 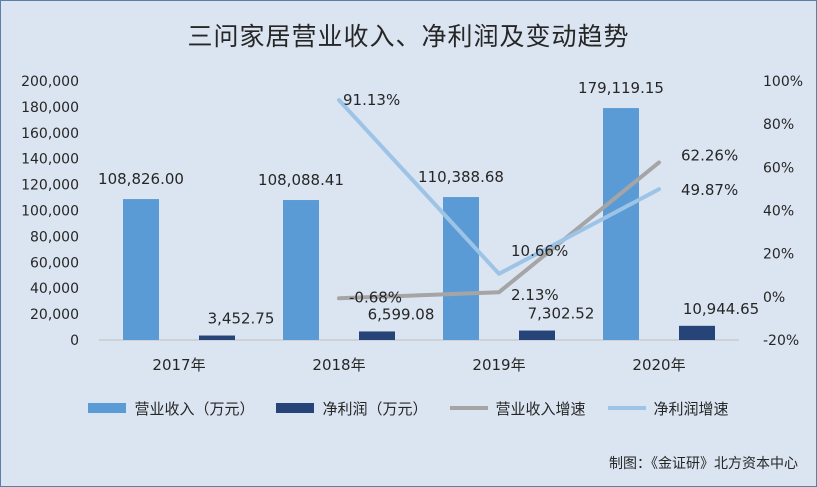 I want to click on x-tick-label: 2018年, so click(x=338, y=365).